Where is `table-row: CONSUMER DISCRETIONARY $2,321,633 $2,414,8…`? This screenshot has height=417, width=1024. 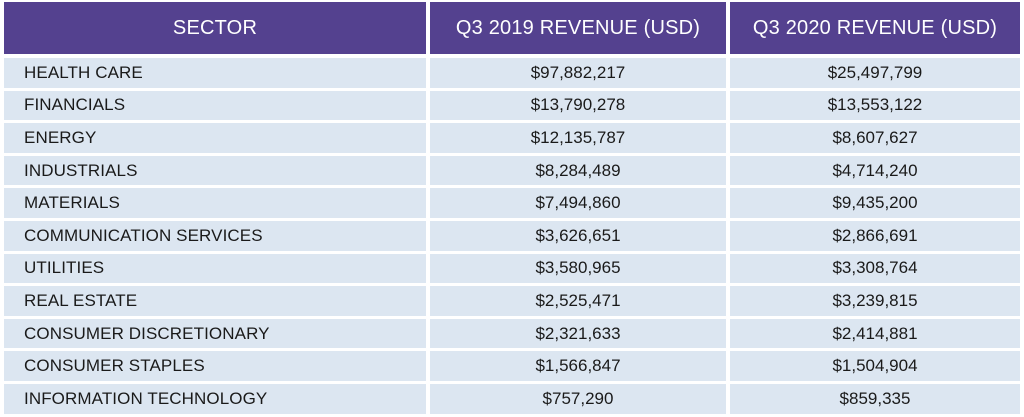
table-row: CONSUMER DISCRETIONARY $2,321,633 $2,414,8… is located at coordinates (512, 333).